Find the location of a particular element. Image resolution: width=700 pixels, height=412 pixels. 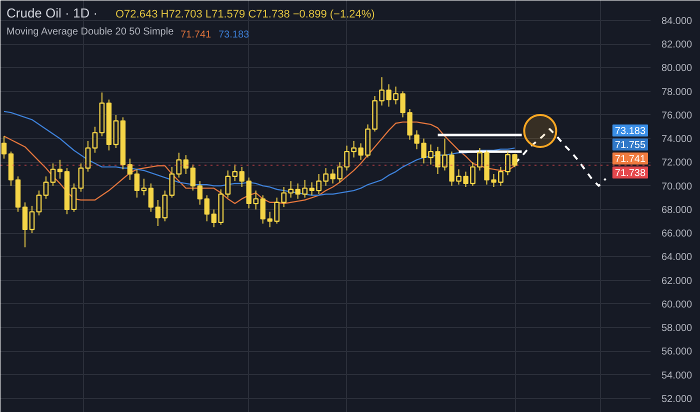

annotation: 71.755 is located at coordinates (630, 145).